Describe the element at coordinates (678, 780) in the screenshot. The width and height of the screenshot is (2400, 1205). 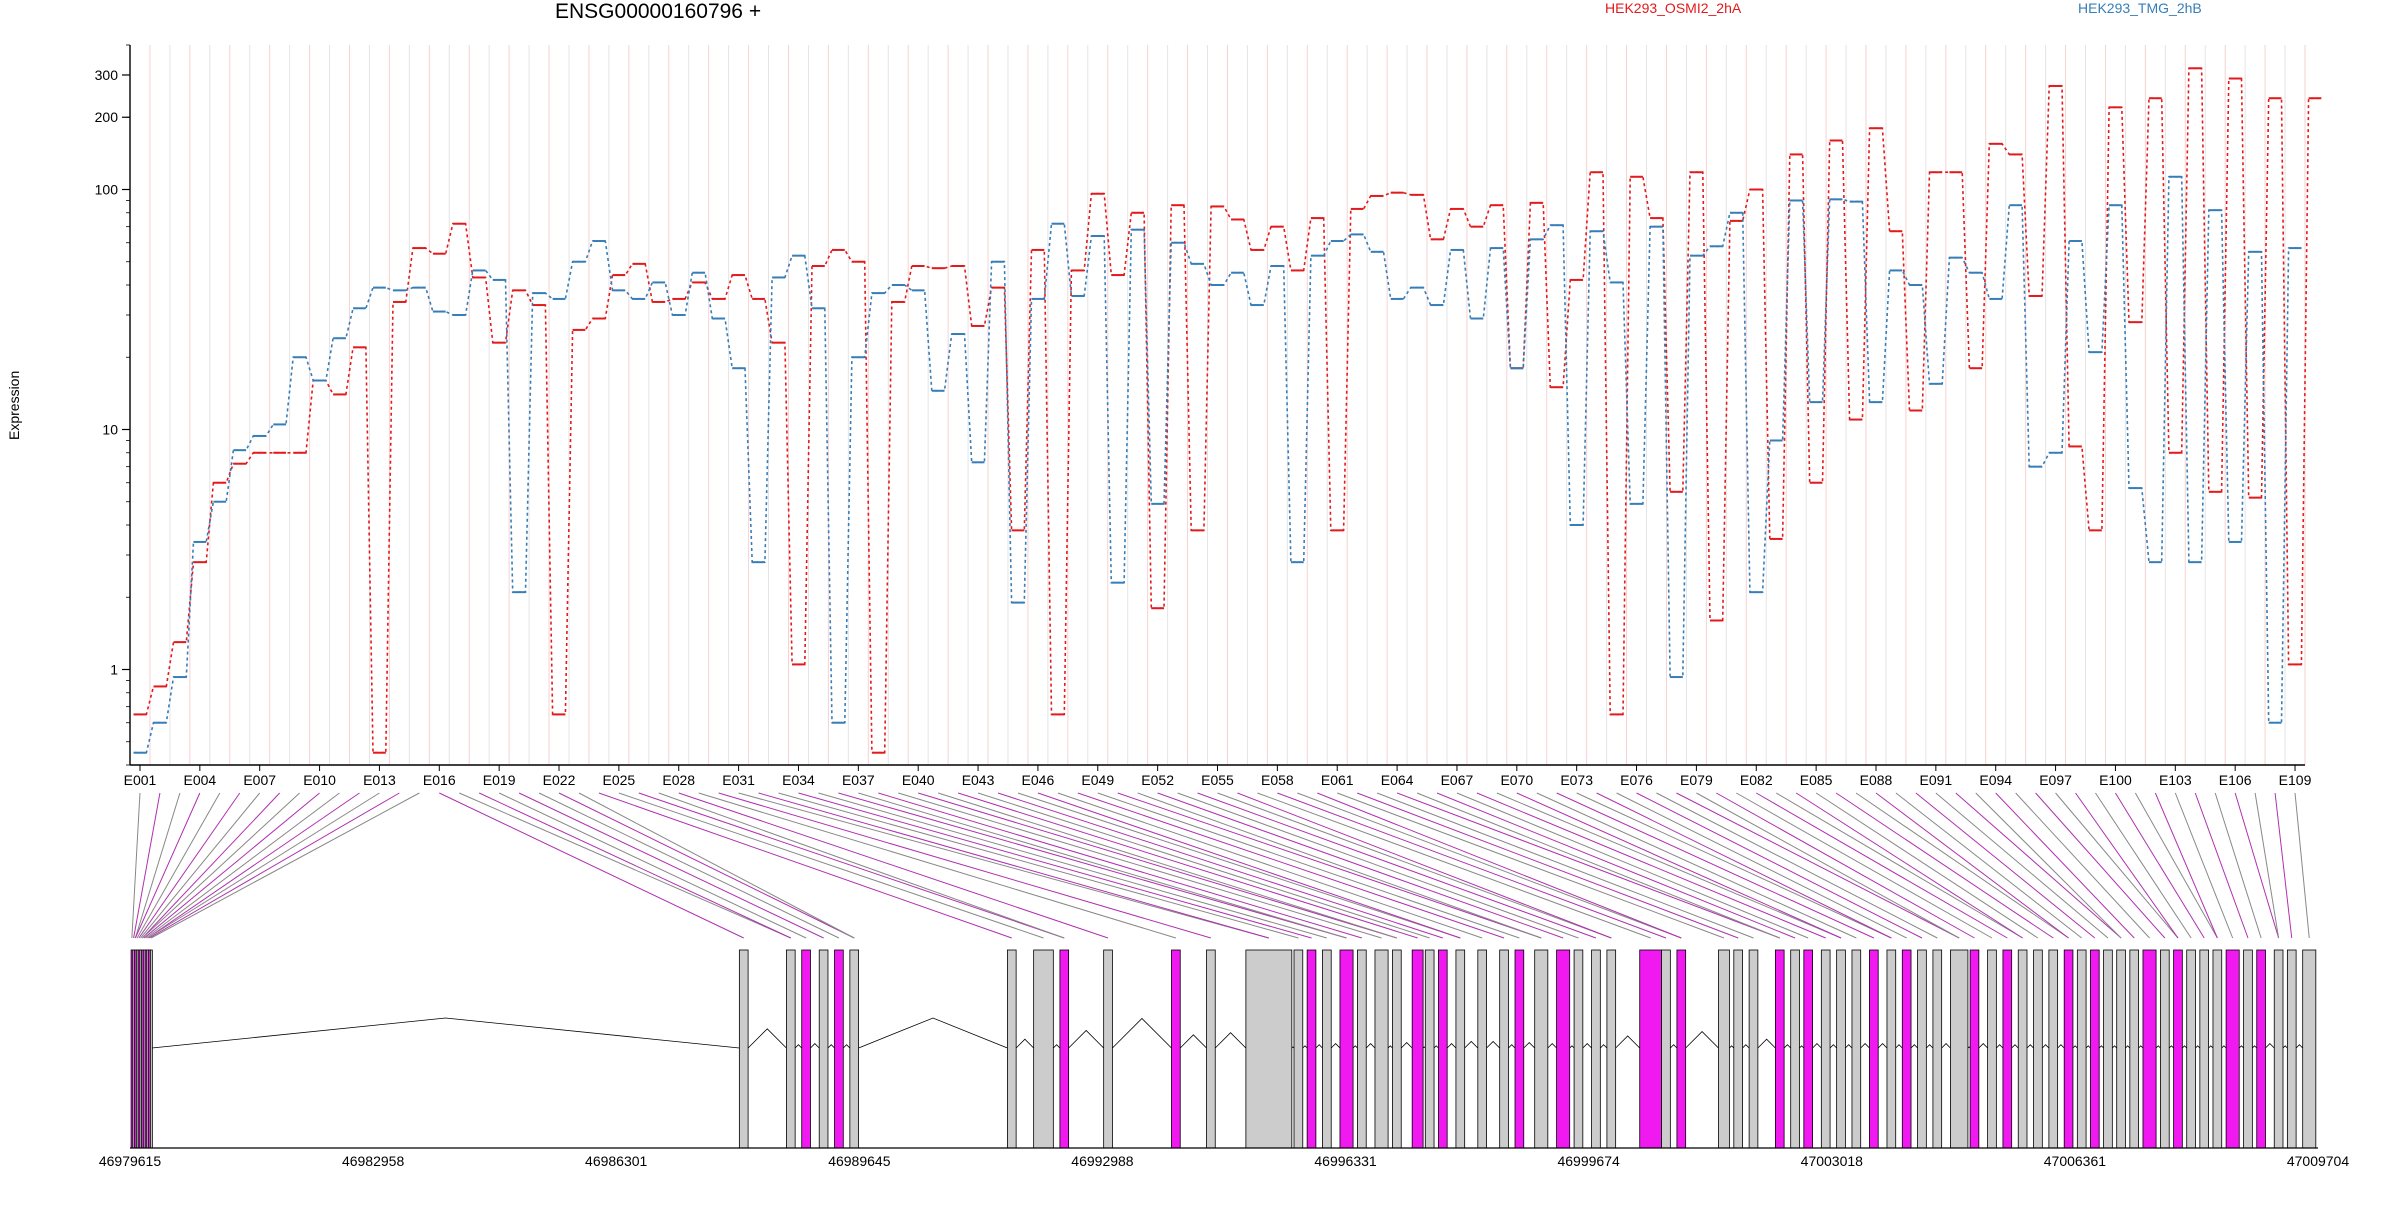
I see `x-tick-label: E028` at that location.